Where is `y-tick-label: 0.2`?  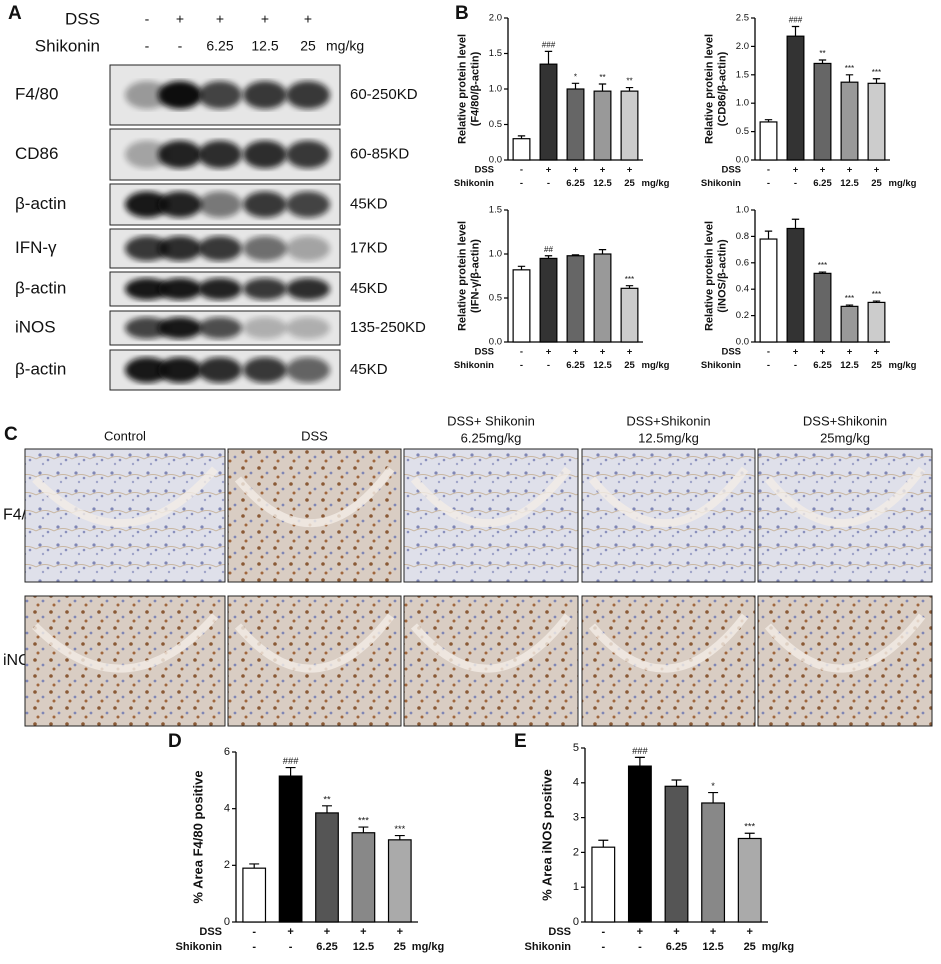 y-tick-label: 0.2 is located at coordinates (742, 315).